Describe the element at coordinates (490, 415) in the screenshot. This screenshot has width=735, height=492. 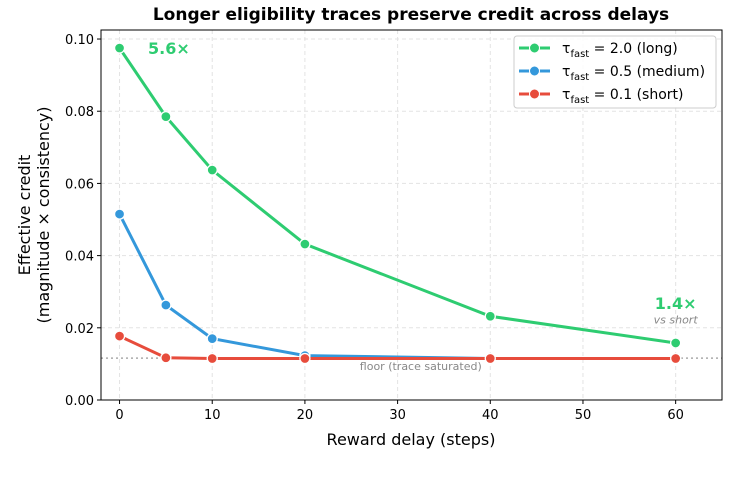
I see `x-tick-label: 40` at that location.